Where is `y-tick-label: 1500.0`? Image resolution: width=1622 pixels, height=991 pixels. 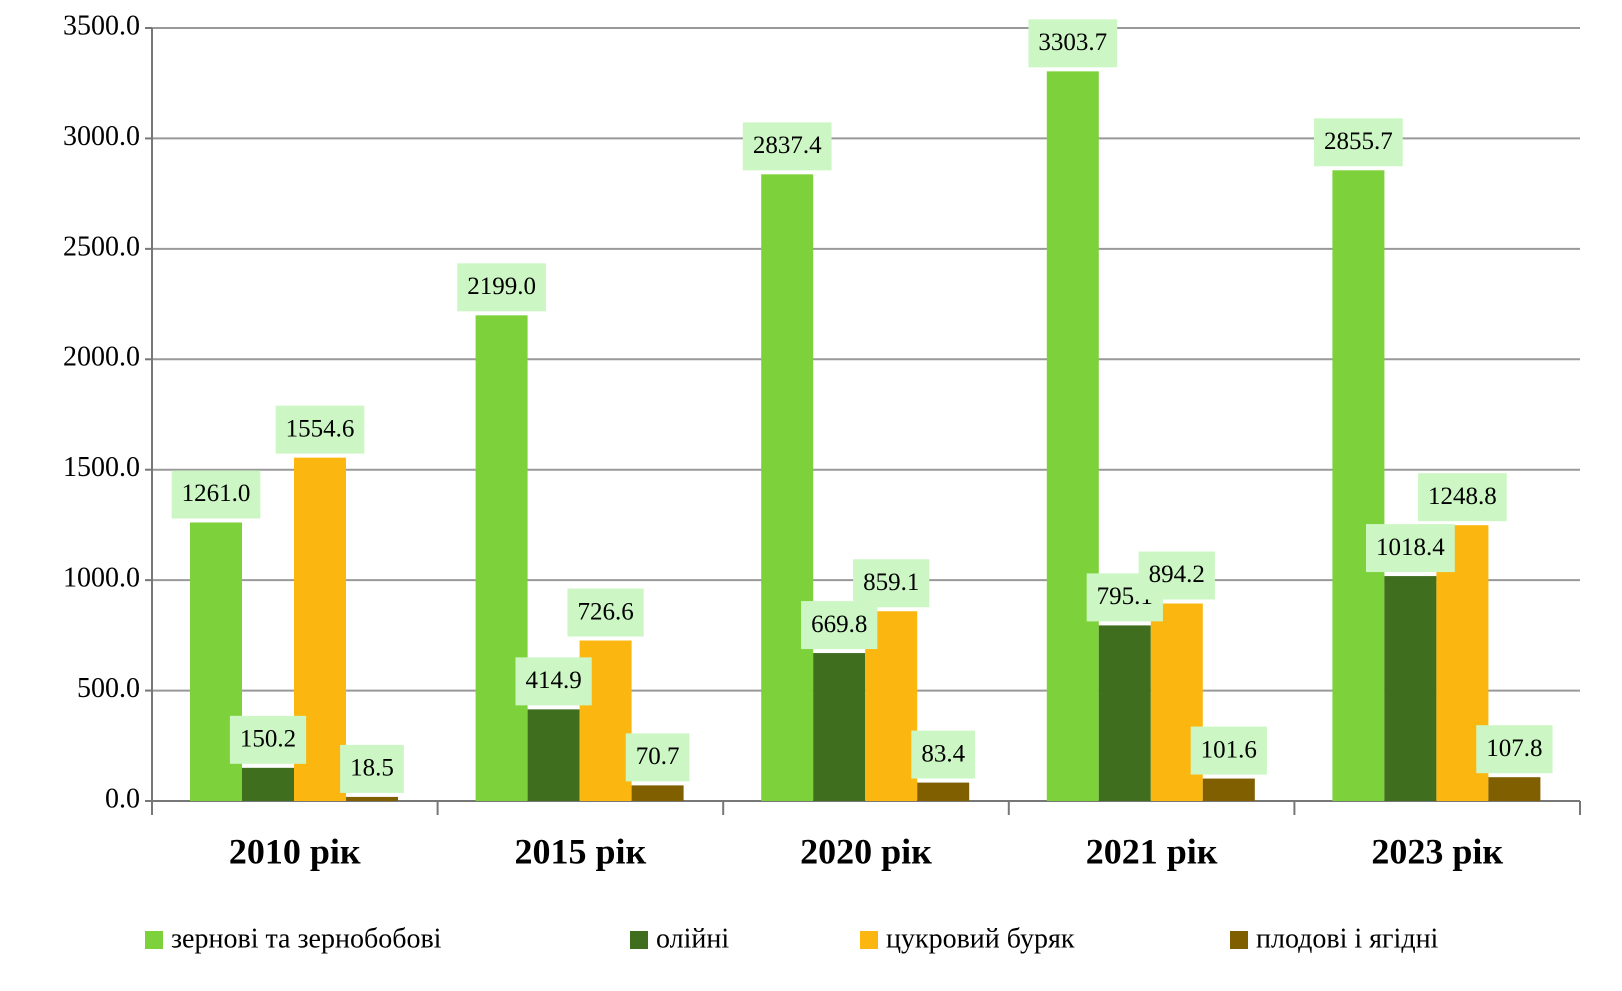
y-tick-label: 1500.0 is located at coordinates (101, 467).